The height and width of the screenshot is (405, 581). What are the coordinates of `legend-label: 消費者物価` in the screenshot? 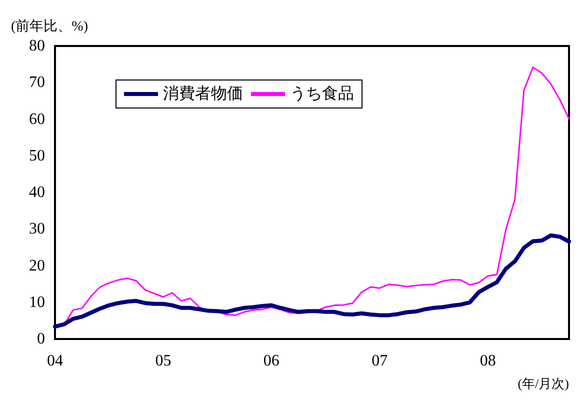 It's located at (203, 93).